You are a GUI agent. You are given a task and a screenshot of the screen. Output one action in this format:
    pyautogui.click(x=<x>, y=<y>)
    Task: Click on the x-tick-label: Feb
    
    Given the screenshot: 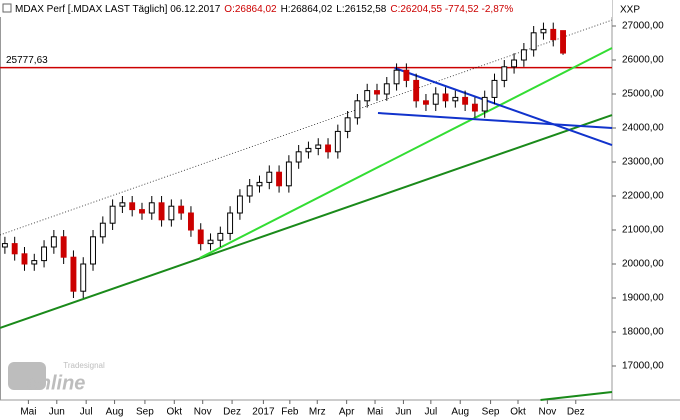 What is the action you would take?
    pyautogui.click(x=290, y=412)
    